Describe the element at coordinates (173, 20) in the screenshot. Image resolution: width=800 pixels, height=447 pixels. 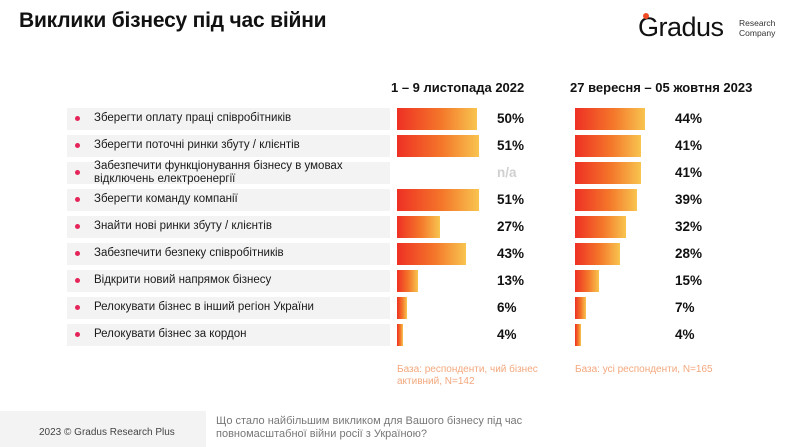
I see `page-title: Виклики бізнесу під час війни` at that location.